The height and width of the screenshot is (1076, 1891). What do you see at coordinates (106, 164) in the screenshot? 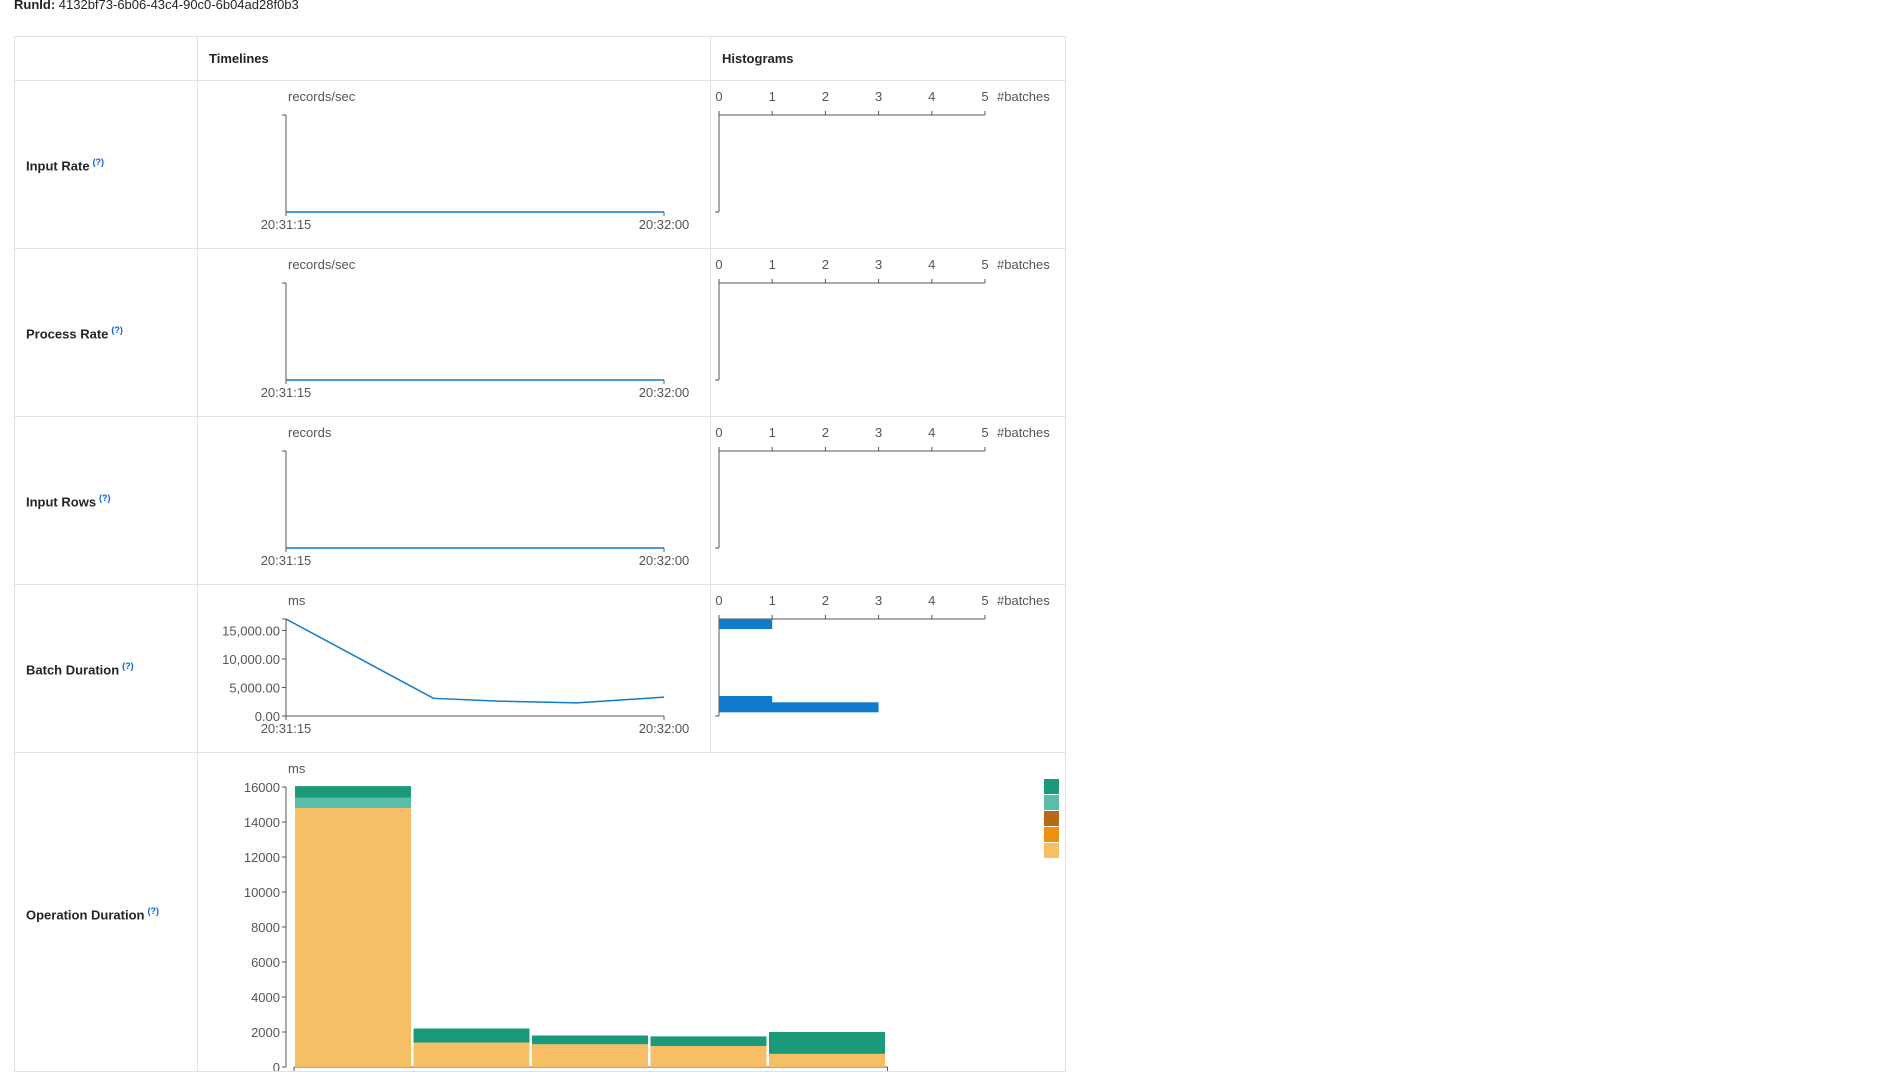
I see `row-input-rate: Input Rate (?)` at bounding box center [106, 164].